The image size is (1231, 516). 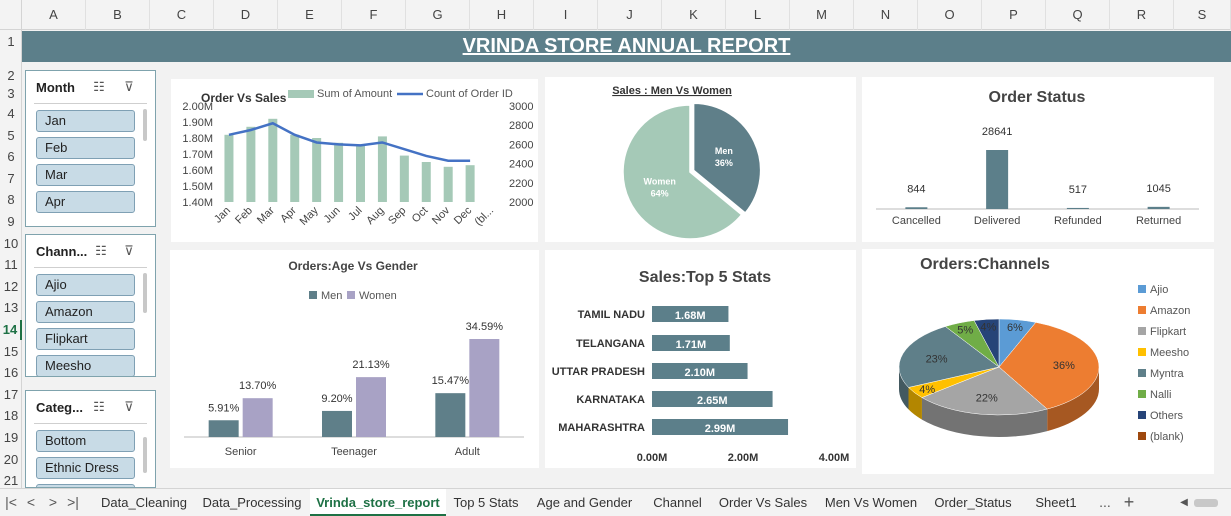 What do you see at coordinates (11, 264) in the screenshot?
I see `row-header: 11` at bounding box center [11, 264].